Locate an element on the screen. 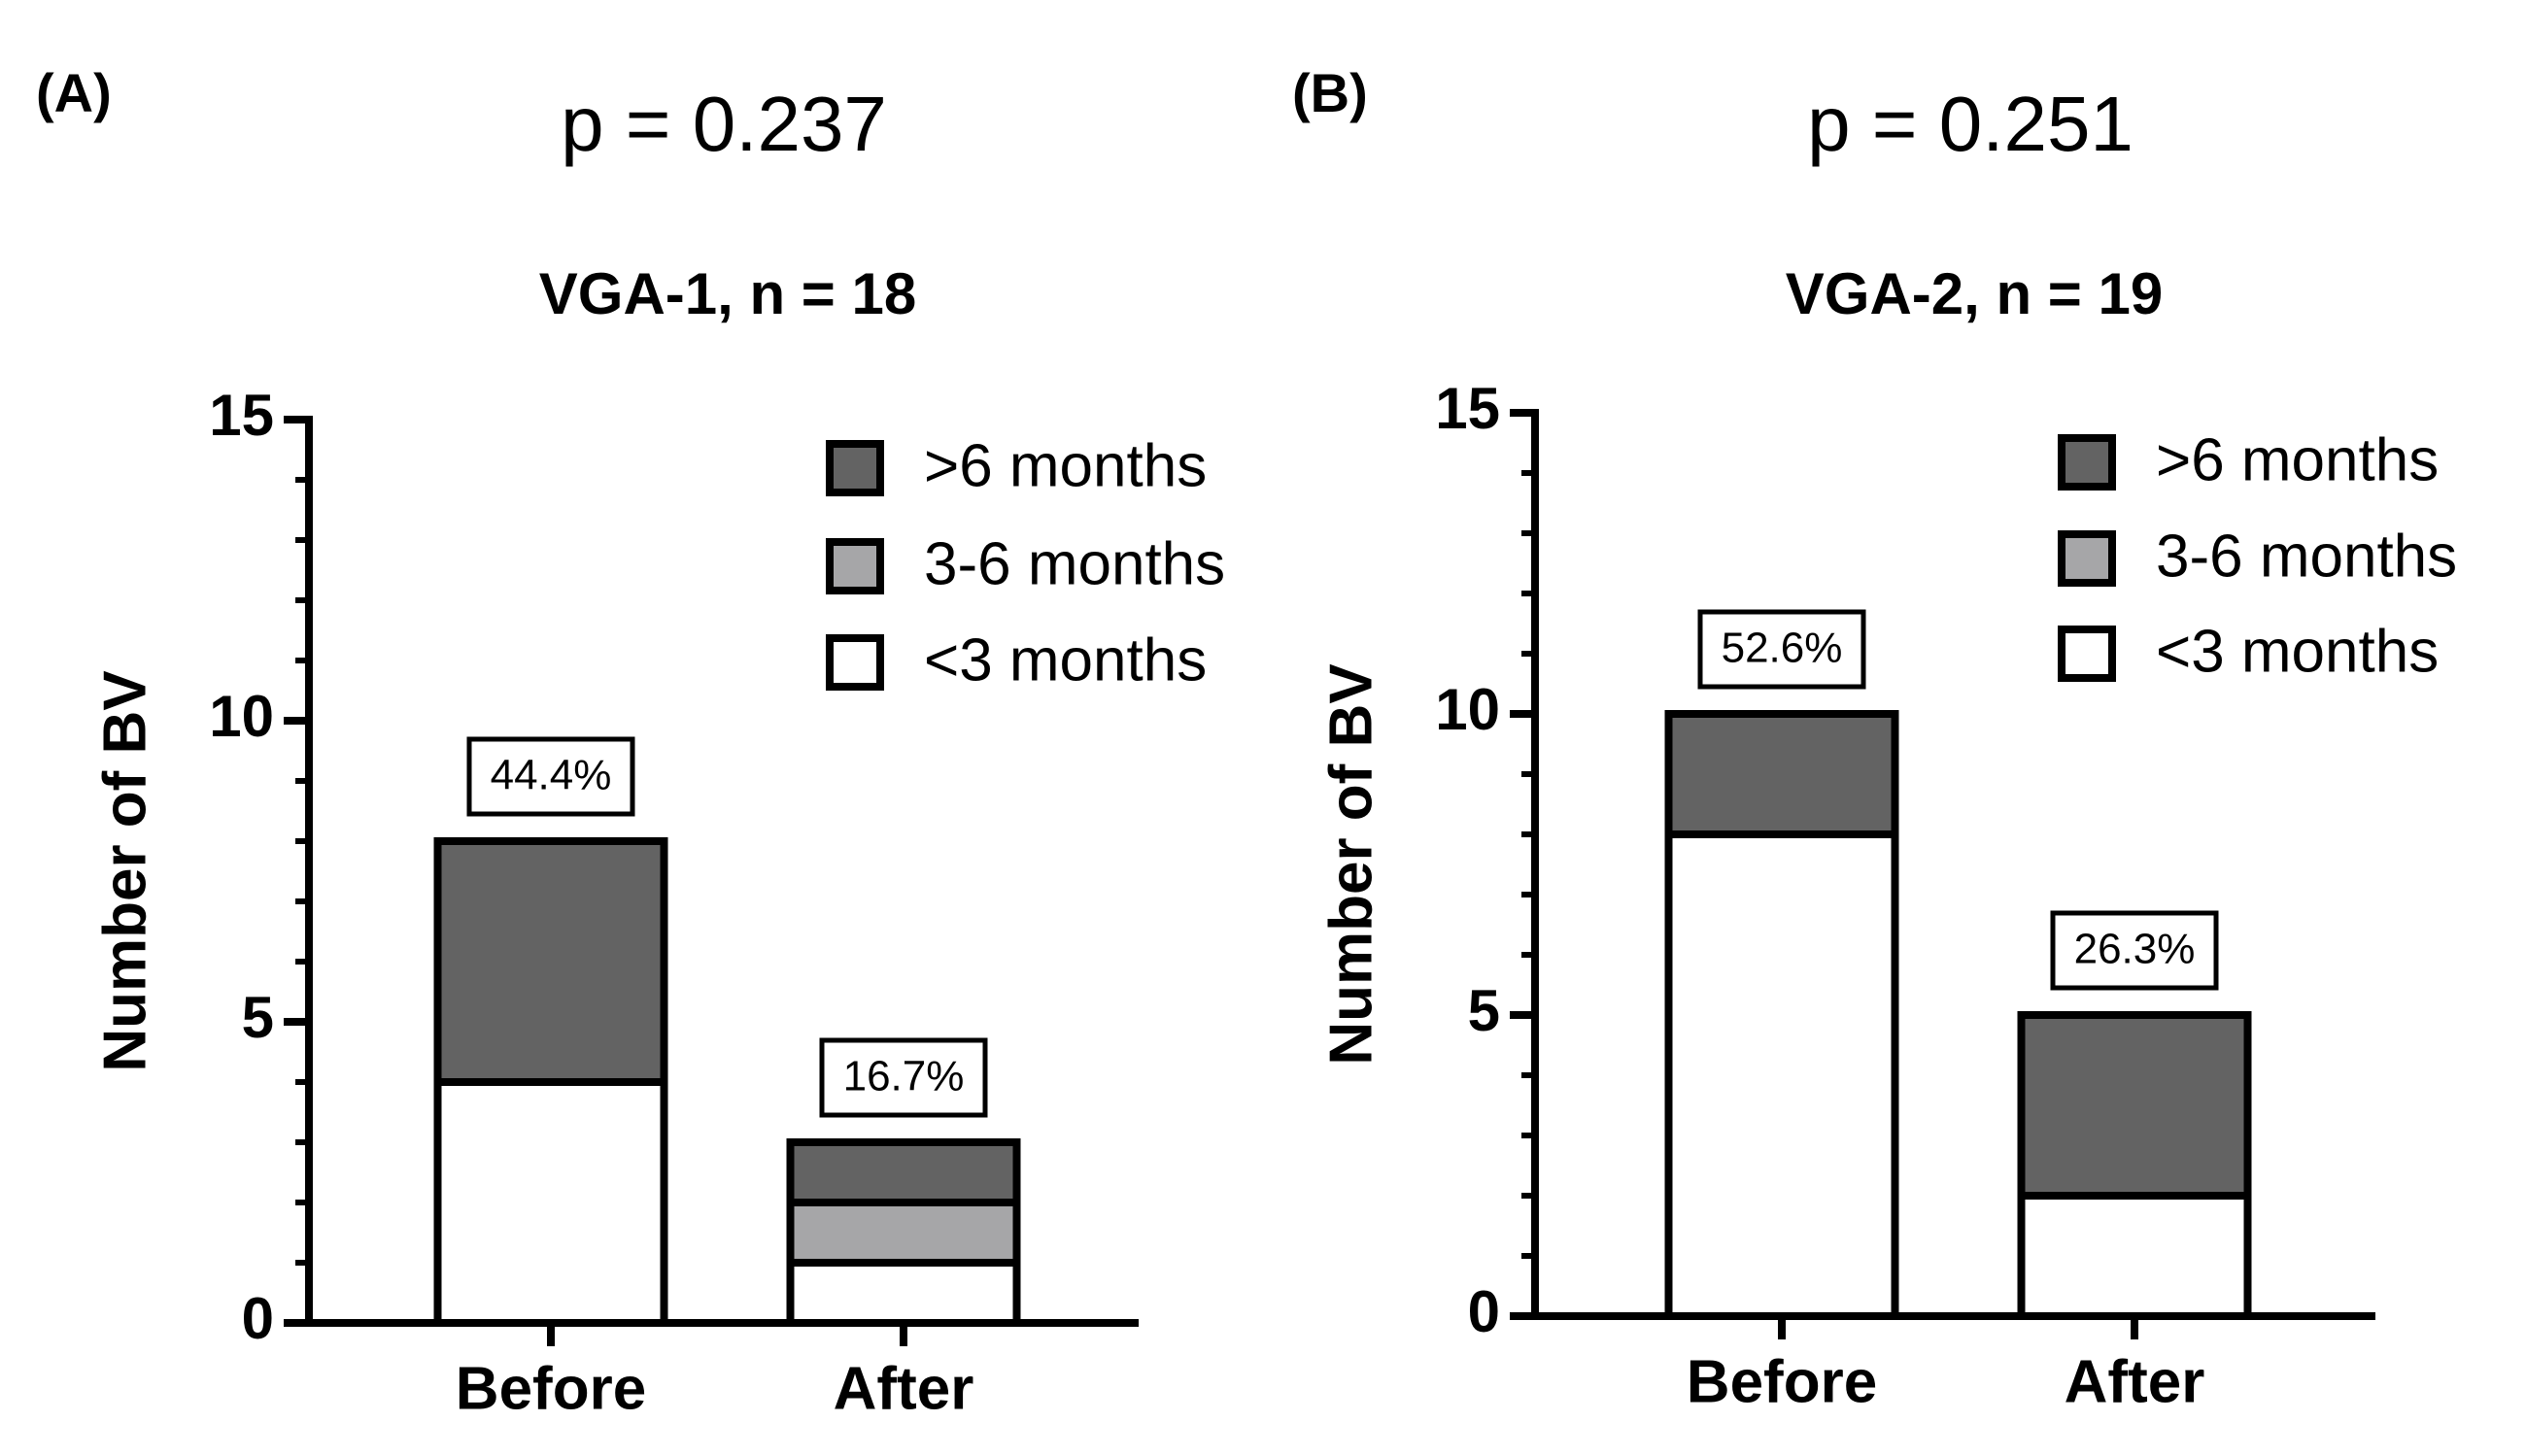 The image size is (2526, 1456). annotation: 16.7% is located at coordinates (904, 1076).